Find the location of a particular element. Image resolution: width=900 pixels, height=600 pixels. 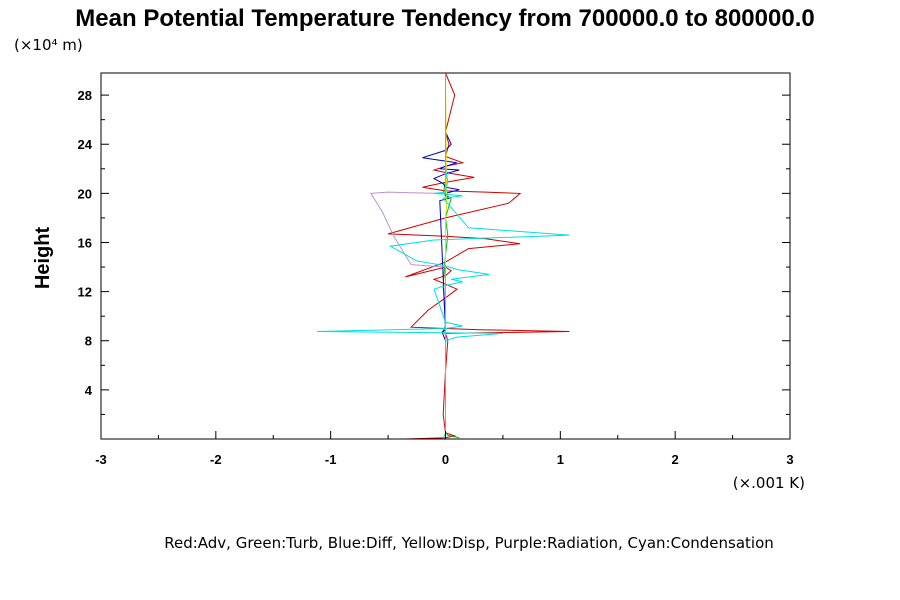

x-tick-label: 3 is located at coordinates (789, 459).